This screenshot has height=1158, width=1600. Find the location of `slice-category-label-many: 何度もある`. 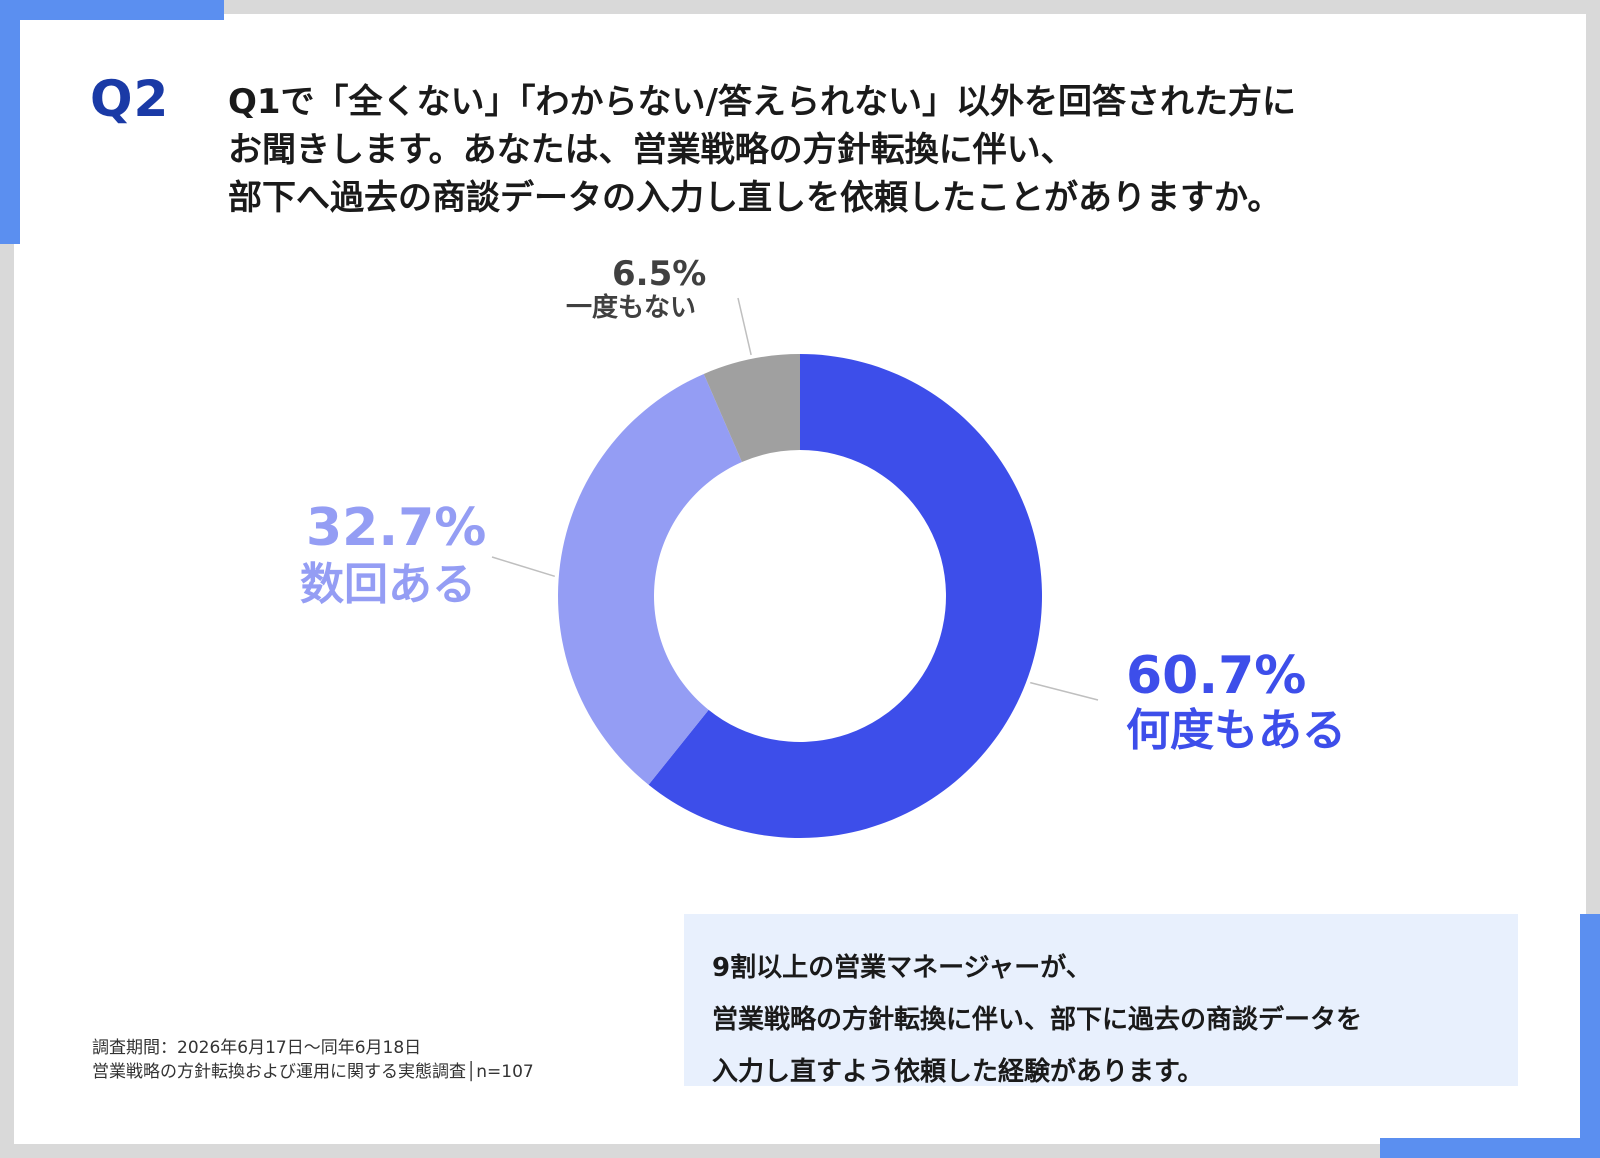

slice-category-label-many: 何度もある is located at coordinates (1236, 730).